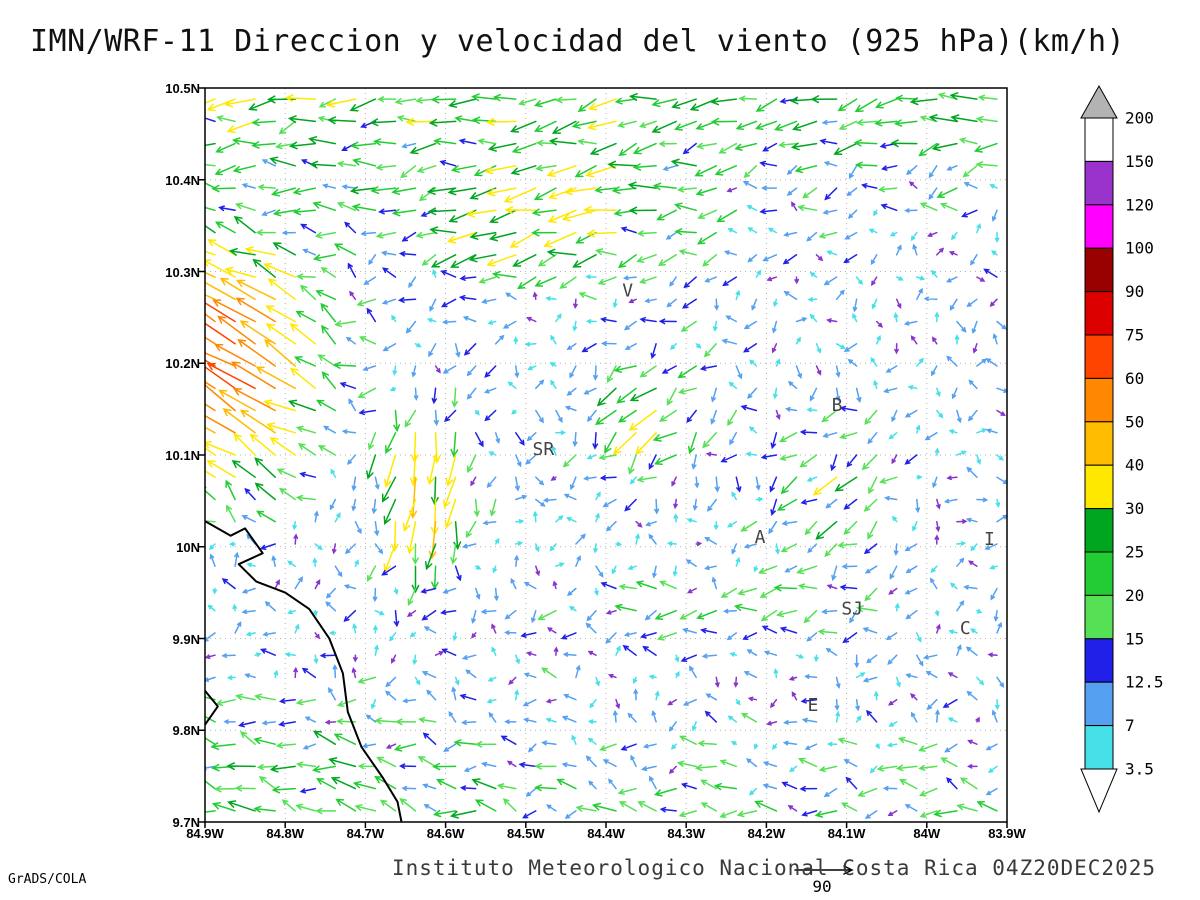  Describe the element at coordinates (686, 833) in the screenshot. I see `x-tick-label: 84.3W` at that location.